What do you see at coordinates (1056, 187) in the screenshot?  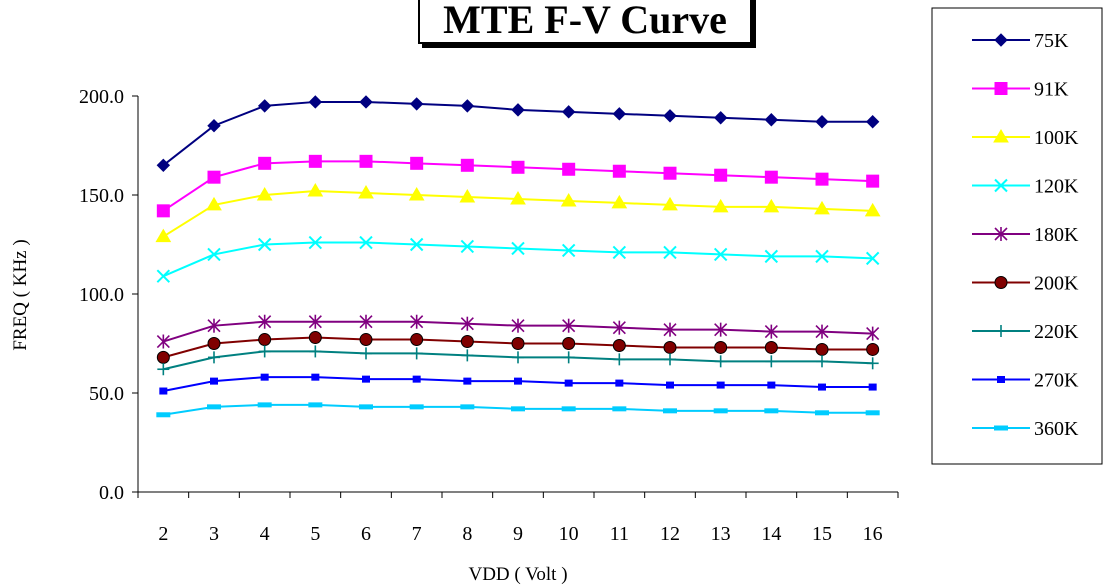 I see `legend-label-120k: 120K` at bounding box center [1056, 187].